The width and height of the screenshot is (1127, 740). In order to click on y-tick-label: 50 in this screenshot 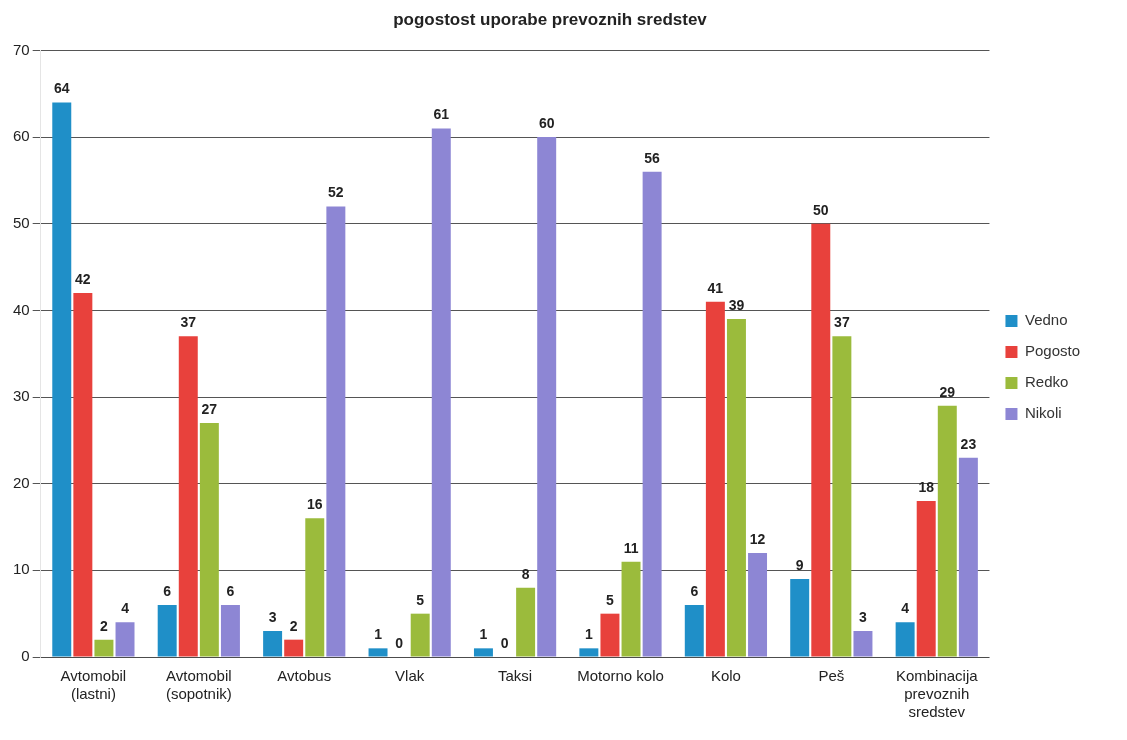, I will do `click(21, 222)`.